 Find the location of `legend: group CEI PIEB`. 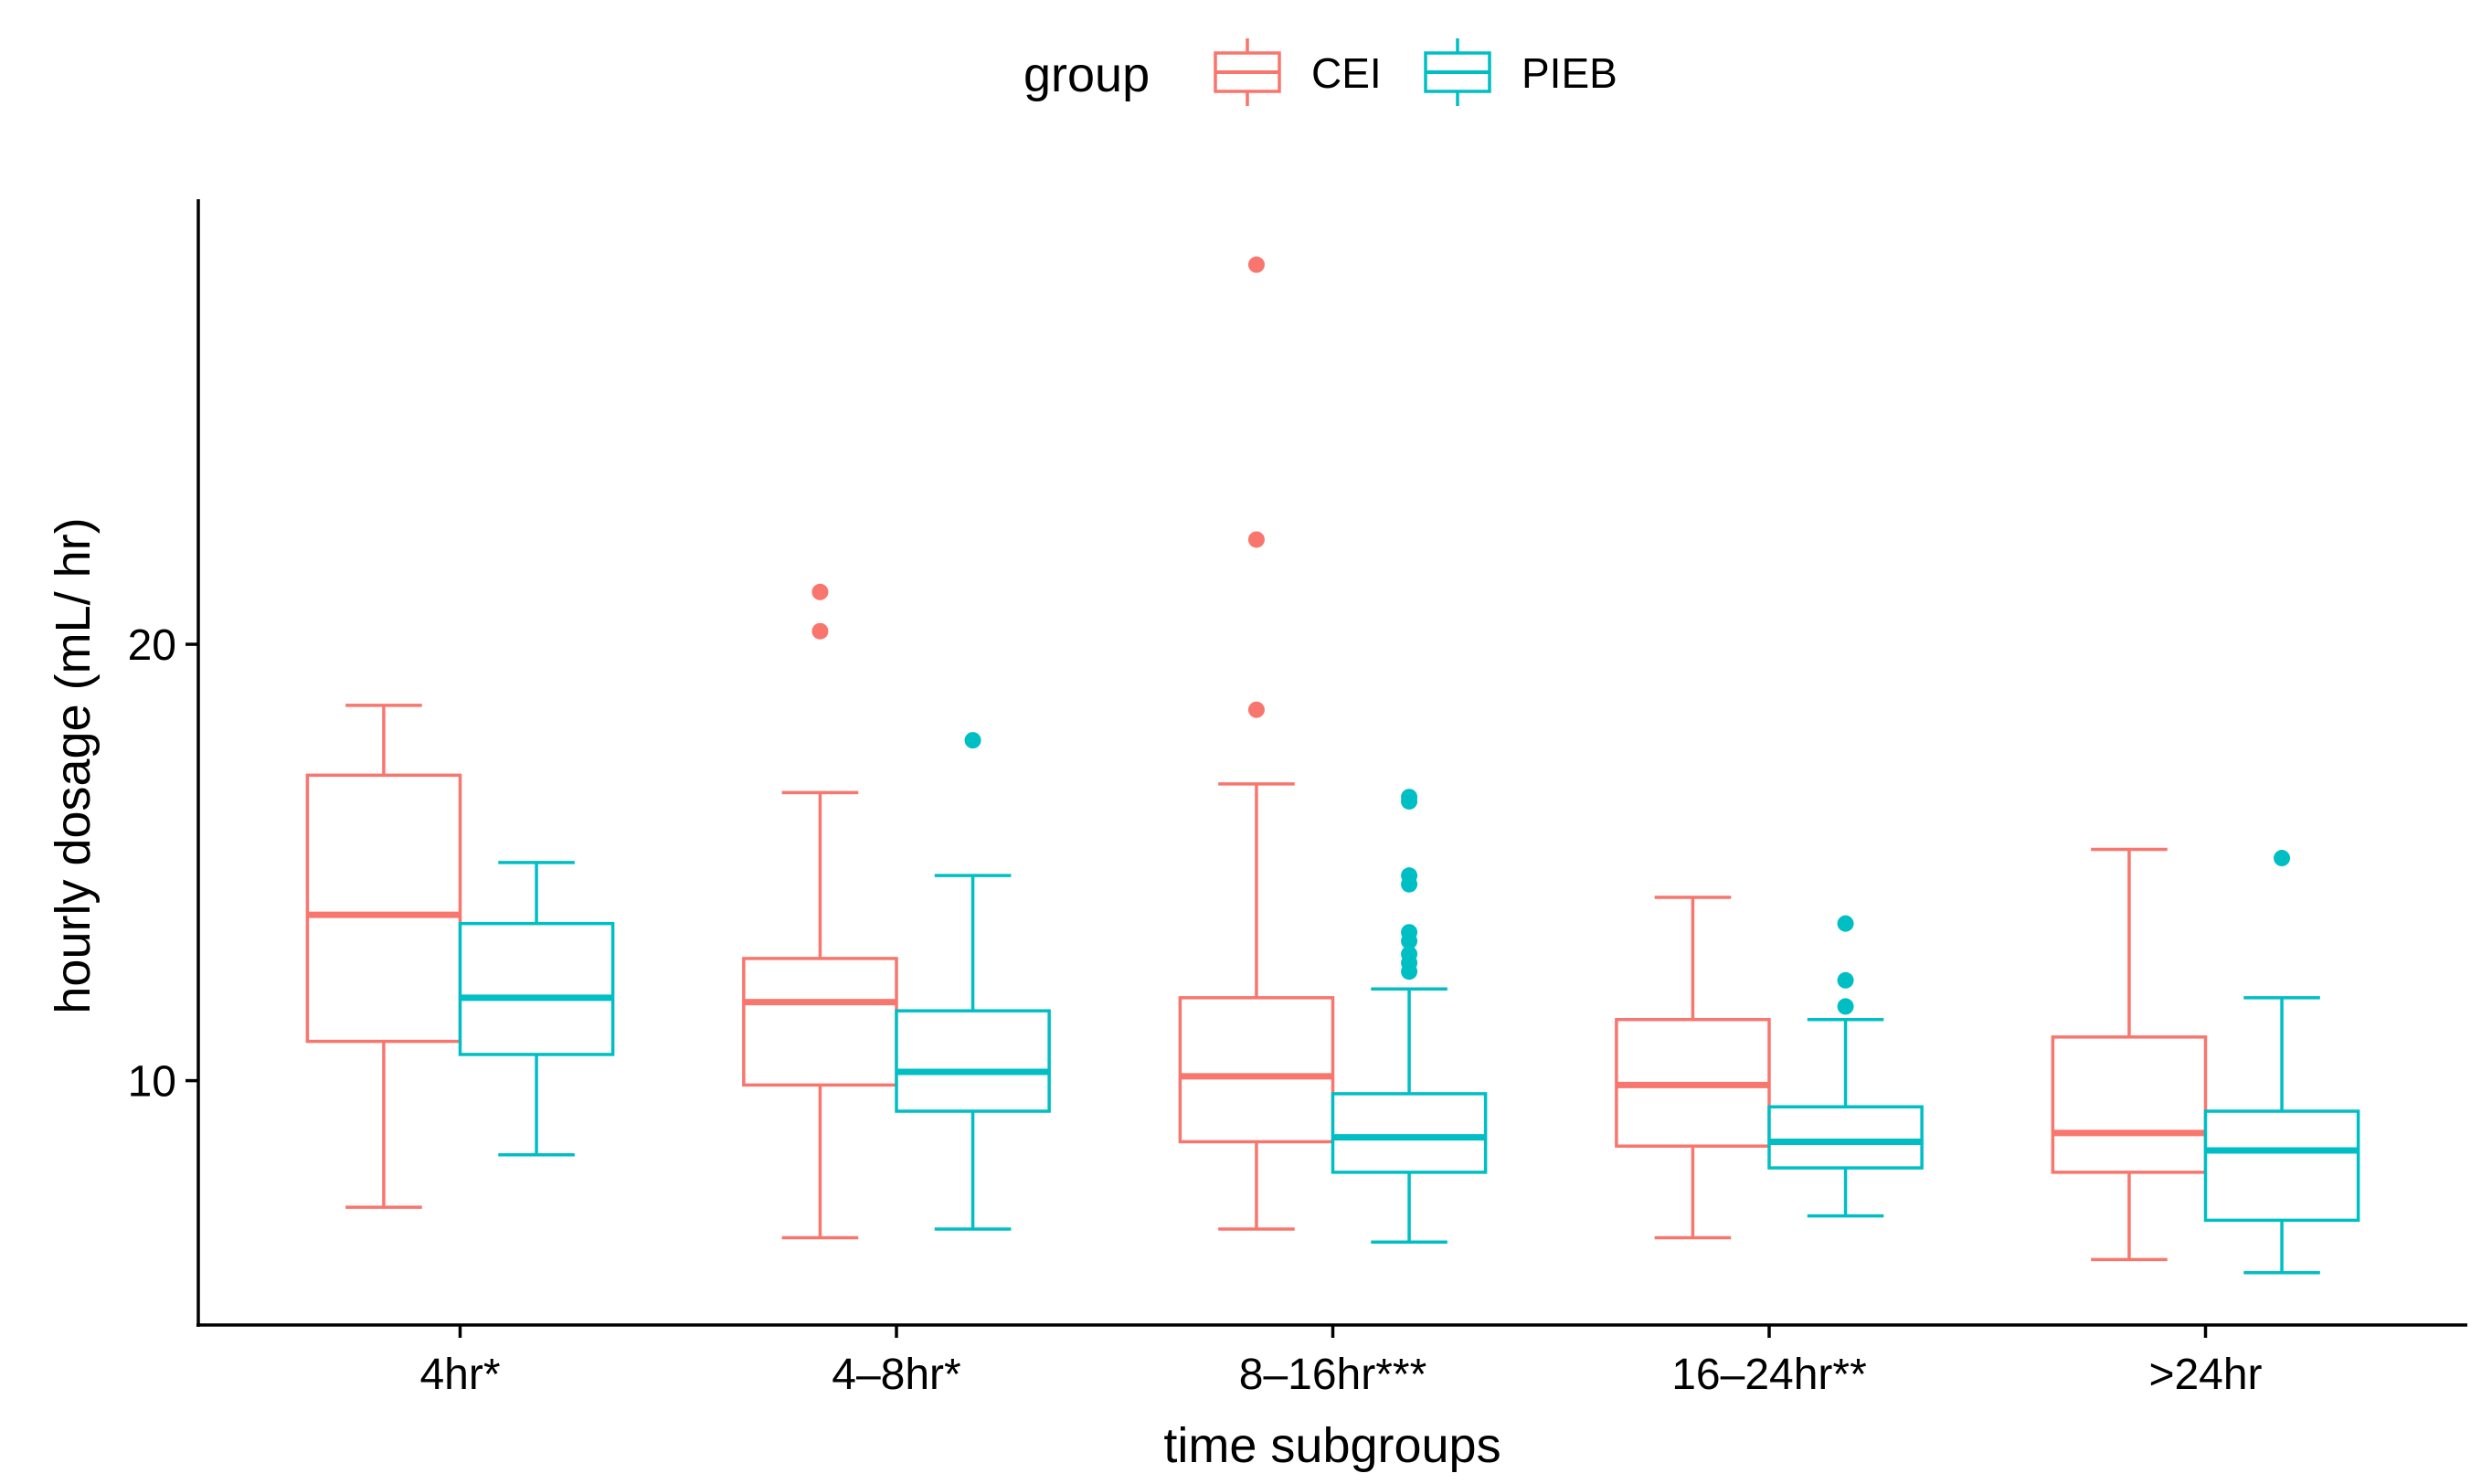

legend: group CEI PIEB is located at coordinates (1320, 72).